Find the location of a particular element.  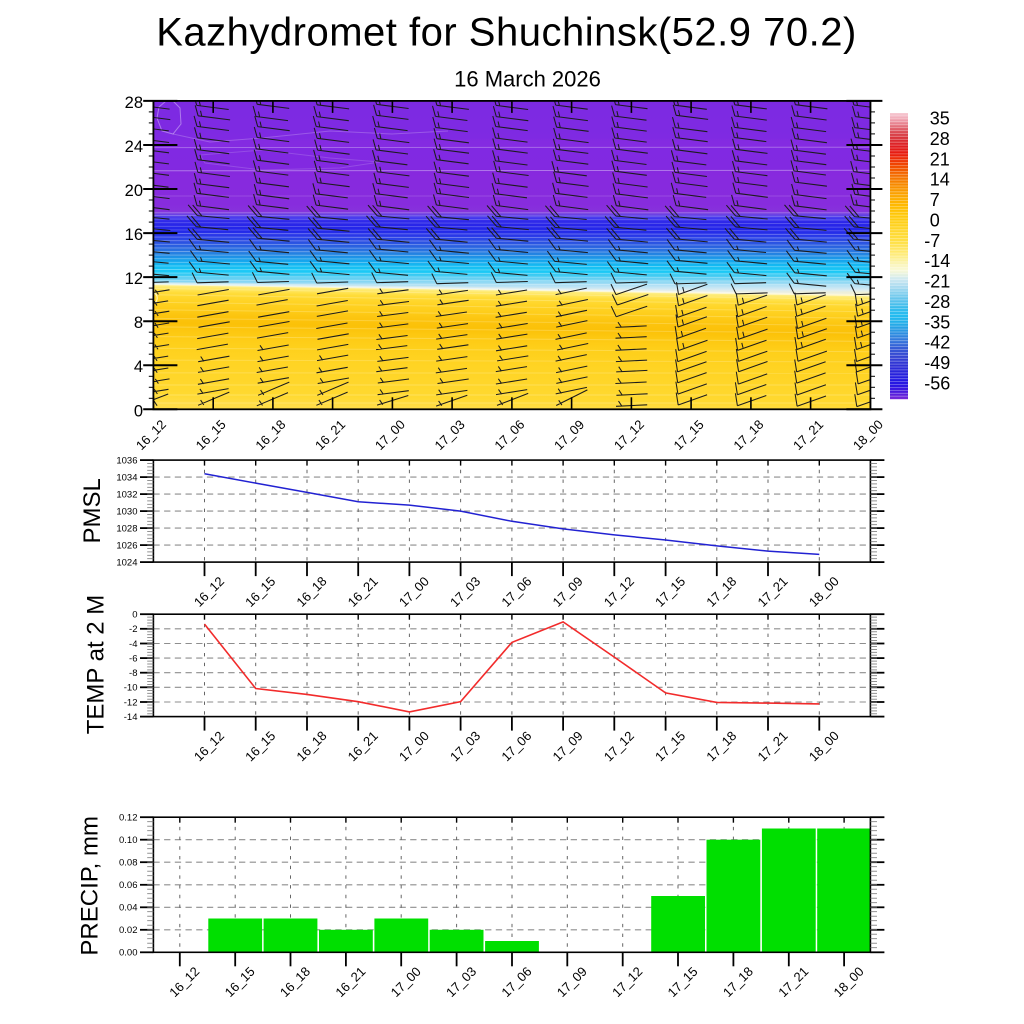

svg-text: 16 is located at coordinates (134, 235).